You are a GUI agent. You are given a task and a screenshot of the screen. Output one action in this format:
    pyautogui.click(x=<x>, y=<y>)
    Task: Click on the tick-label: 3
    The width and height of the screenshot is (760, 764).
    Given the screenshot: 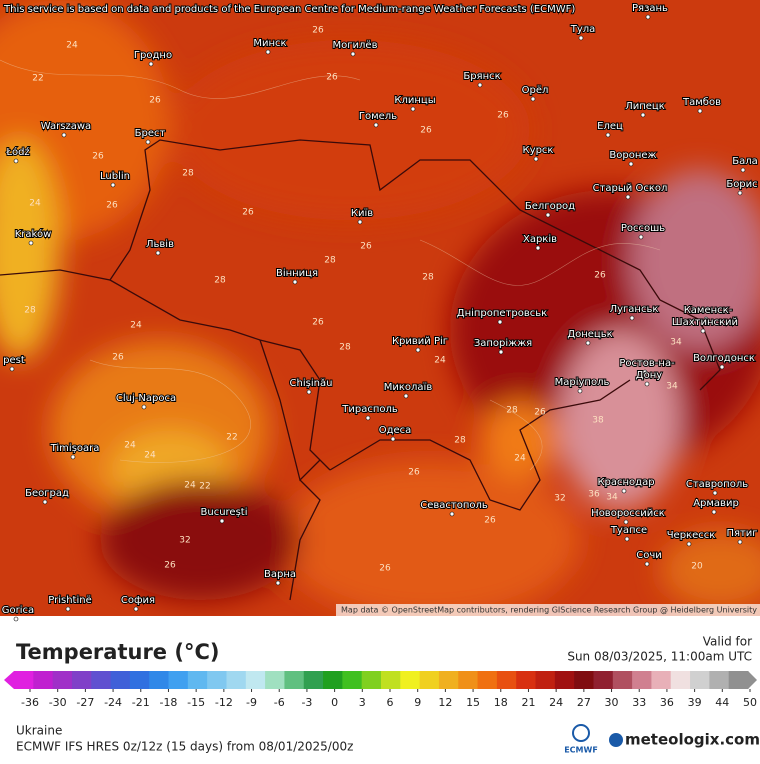 What is the action you would take?
    pyautogui.click(x=362, y=702)
    